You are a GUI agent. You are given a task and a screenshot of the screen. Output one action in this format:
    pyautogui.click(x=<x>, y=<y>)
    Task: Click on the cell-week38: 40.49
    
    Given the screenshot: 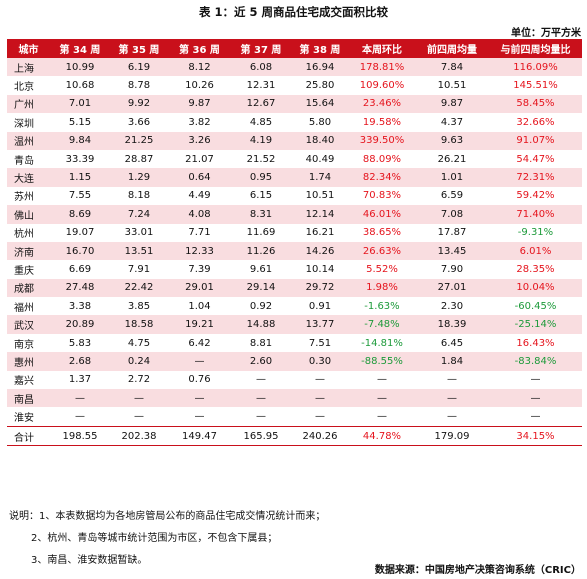 What is the action you would take?
    pyautogui.click(x=320, y=159)
    